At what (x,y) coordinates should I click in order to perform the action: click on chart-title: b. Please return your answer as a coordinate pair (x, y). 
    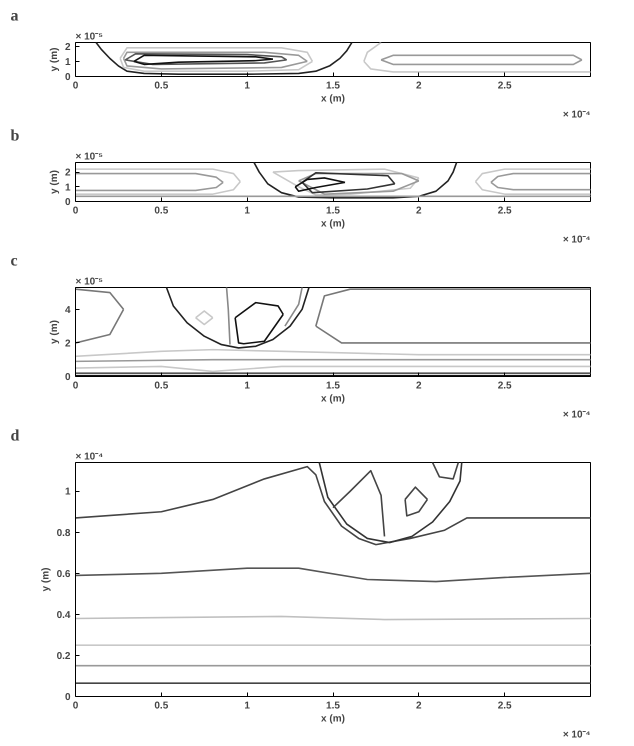
    Looking at the image, I should click on (15, 136).